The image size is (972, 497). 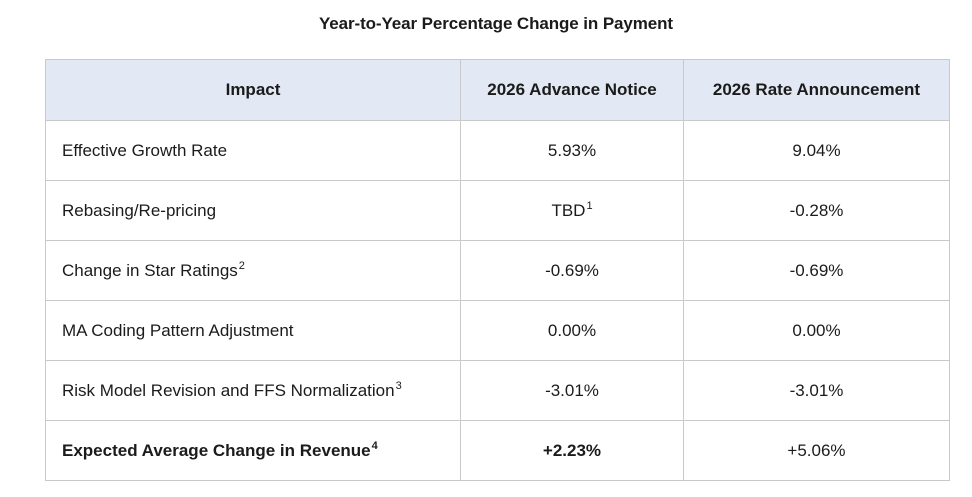 What do you see at coordinates (816, 210) in the screenshot?
I see `announcement-value: -0.28%` at bounding box center [816, 210].